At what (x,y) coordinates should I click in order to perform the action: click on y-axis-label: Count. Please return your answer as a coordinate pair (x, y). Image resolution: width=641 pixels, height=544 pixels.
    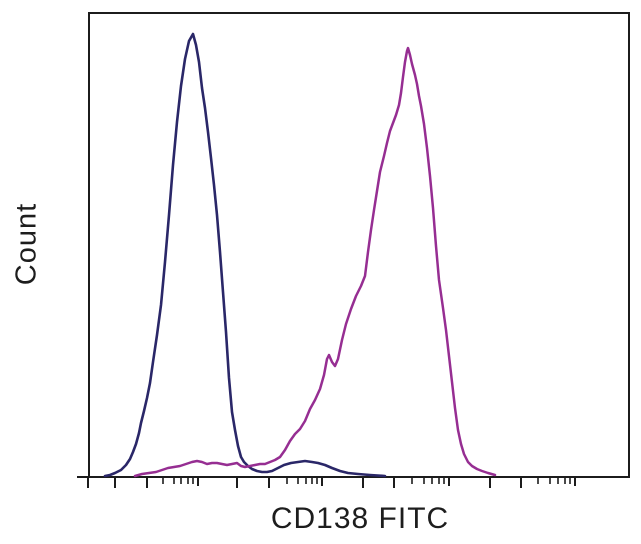
    Looking at the image, I should click on (26, 244).